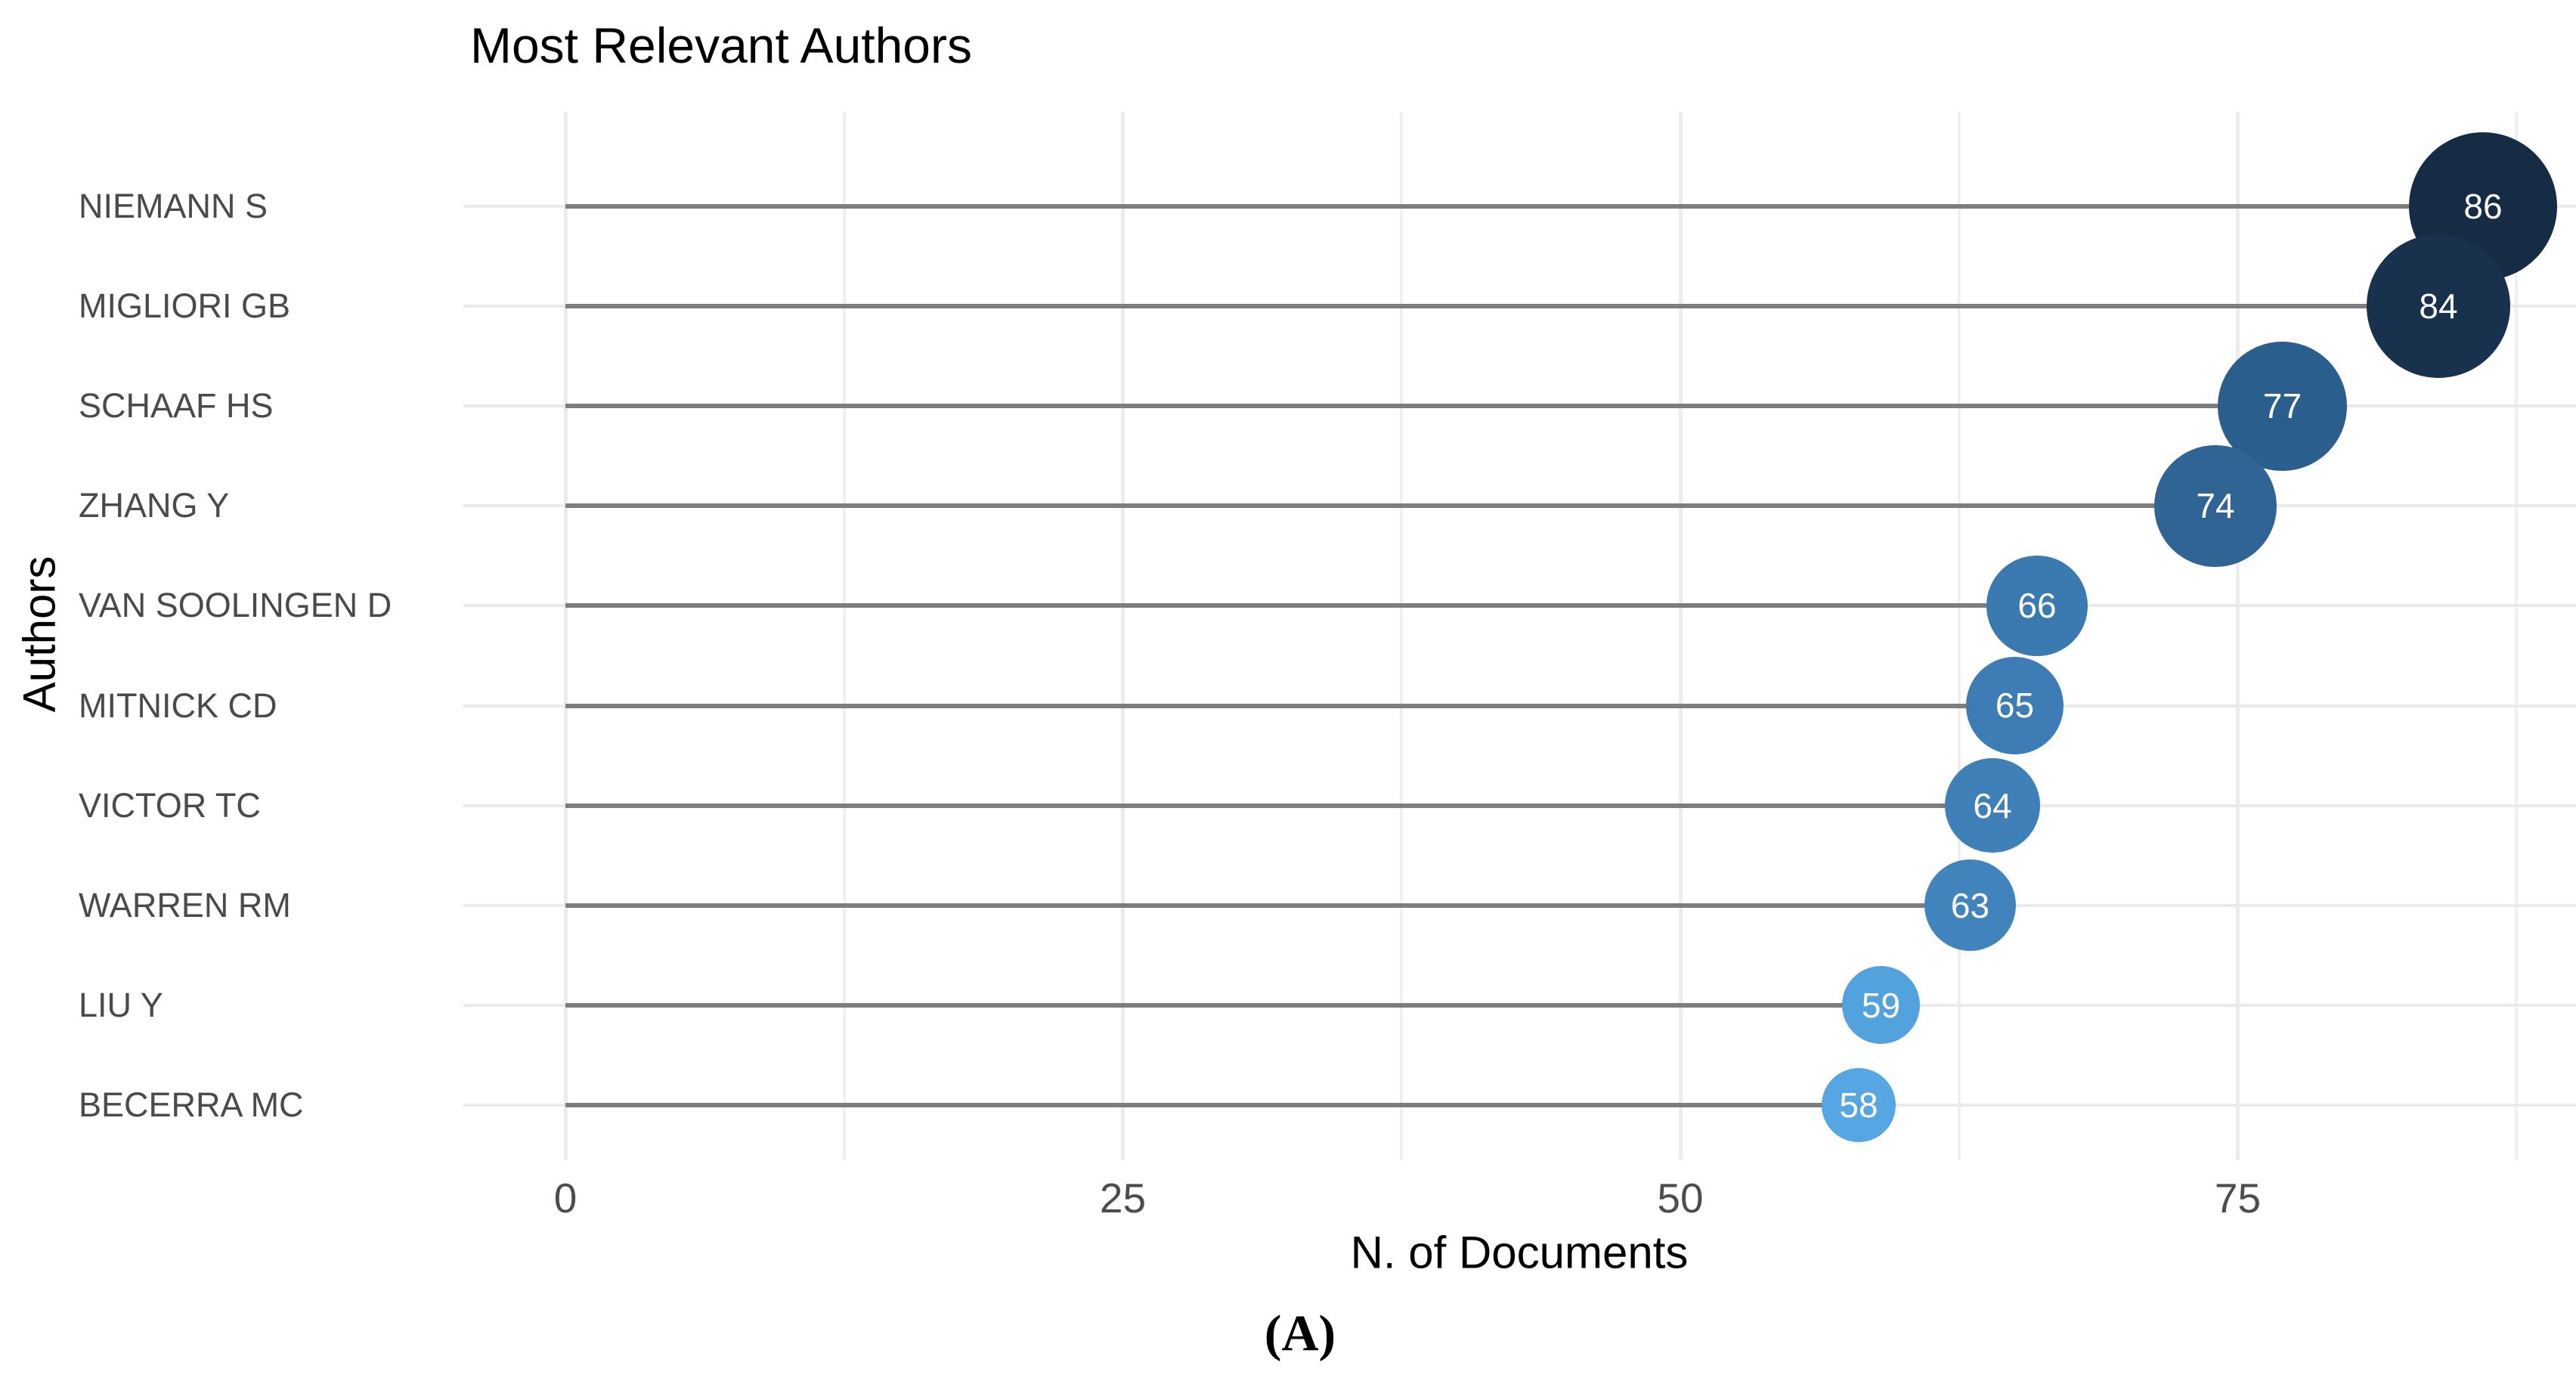  I want to click on author-label: VAN SOOLINGEN D, so click(235, 605).